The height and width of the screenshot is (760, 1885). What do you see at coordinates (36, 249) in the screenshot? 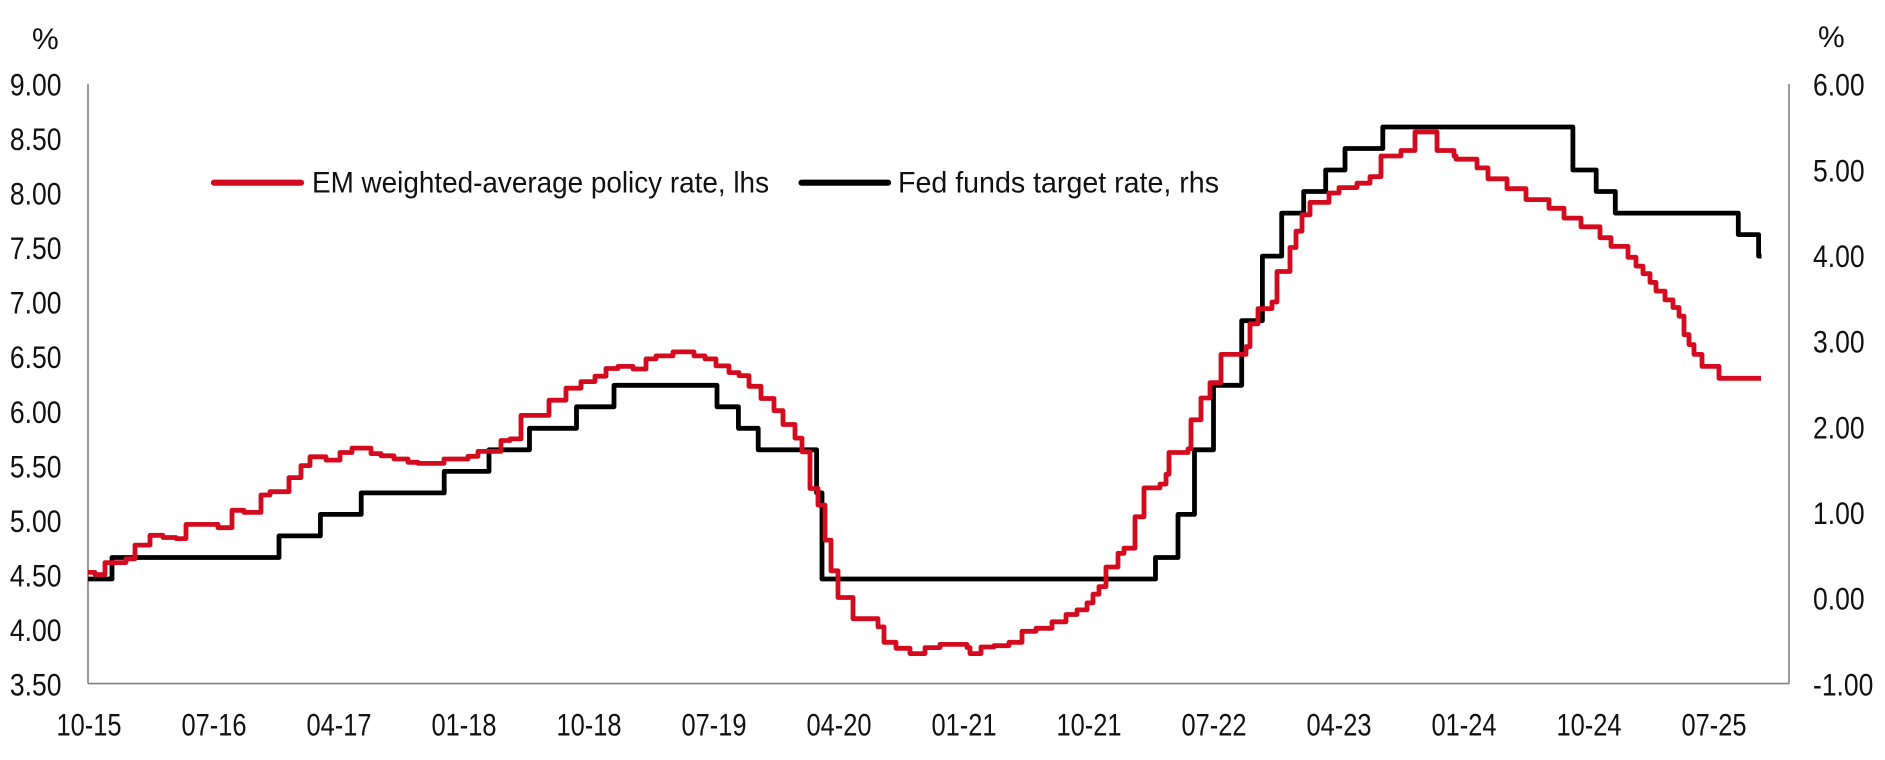
I see `svg-text: 7.50` at bounding box center [36, 249].